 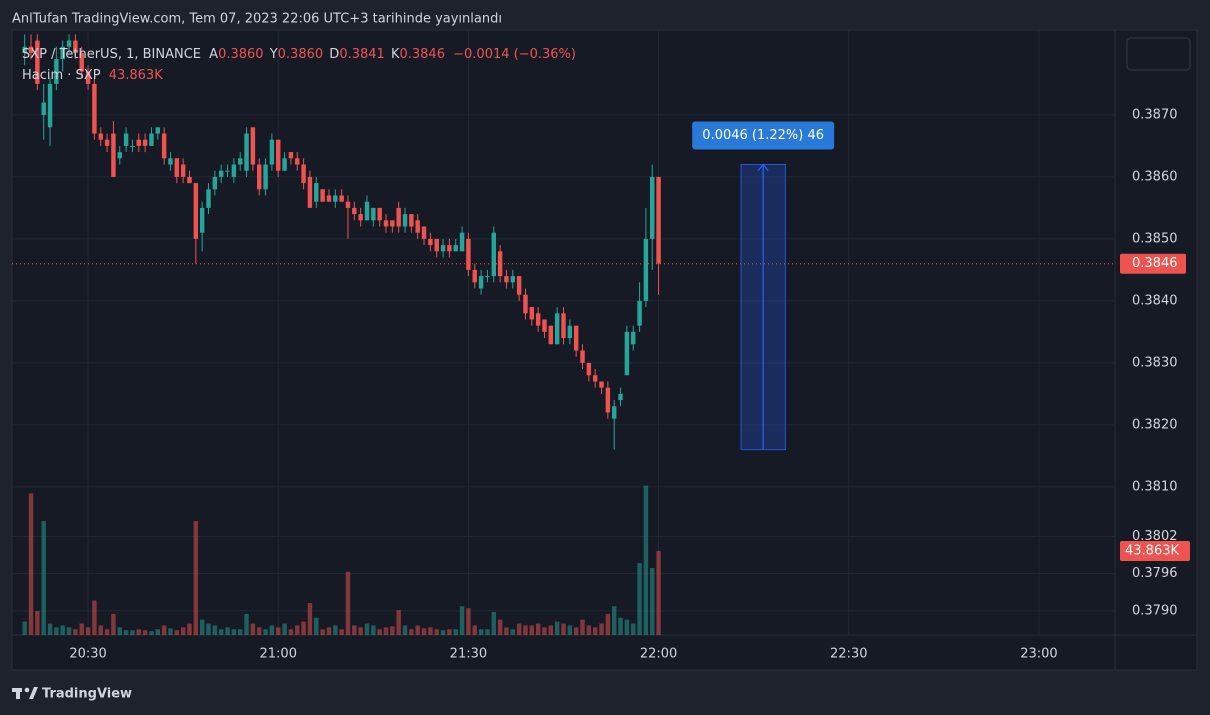 I want to click on legend-volume-name: Hacim · SXP, so click(x=61, y=75).